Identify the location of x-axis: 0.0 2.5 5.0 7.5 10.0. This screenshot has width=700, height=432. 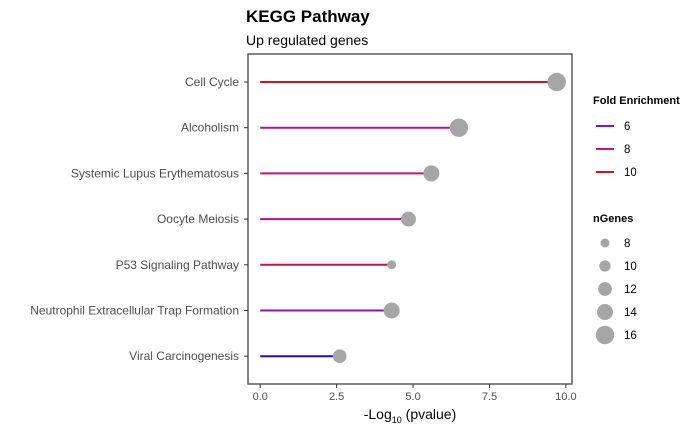
(415, 393).